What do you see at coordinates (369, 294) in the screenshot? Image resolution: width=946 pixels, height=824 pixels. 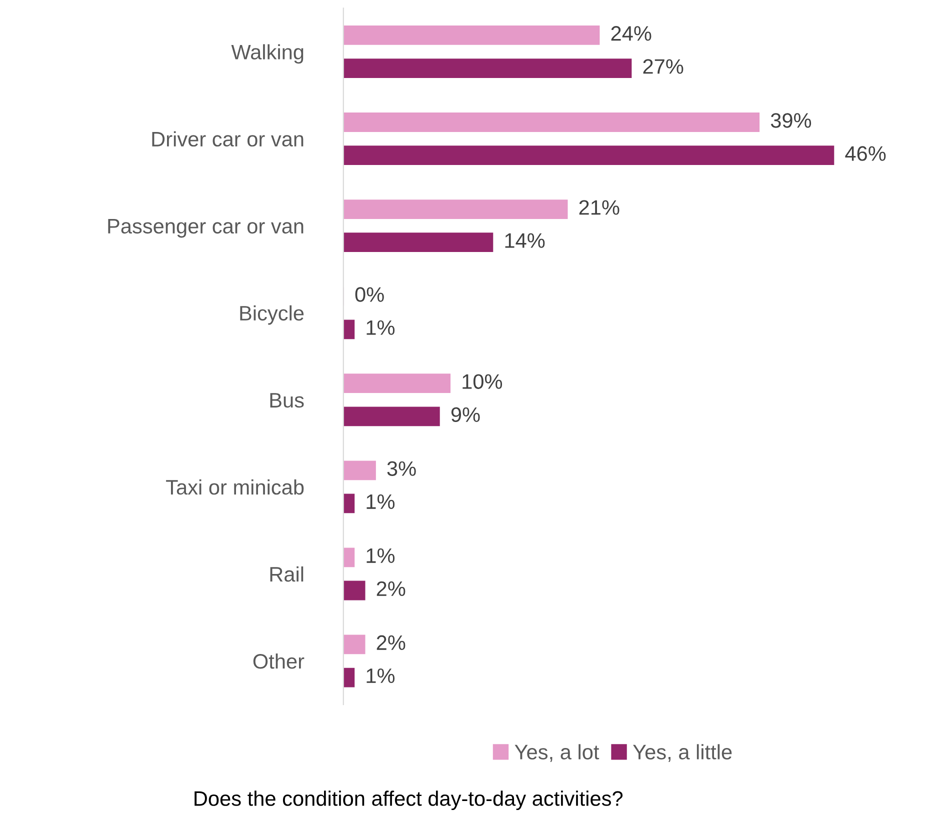 I see `data-label: 0%` at bounding box center [369, 294].